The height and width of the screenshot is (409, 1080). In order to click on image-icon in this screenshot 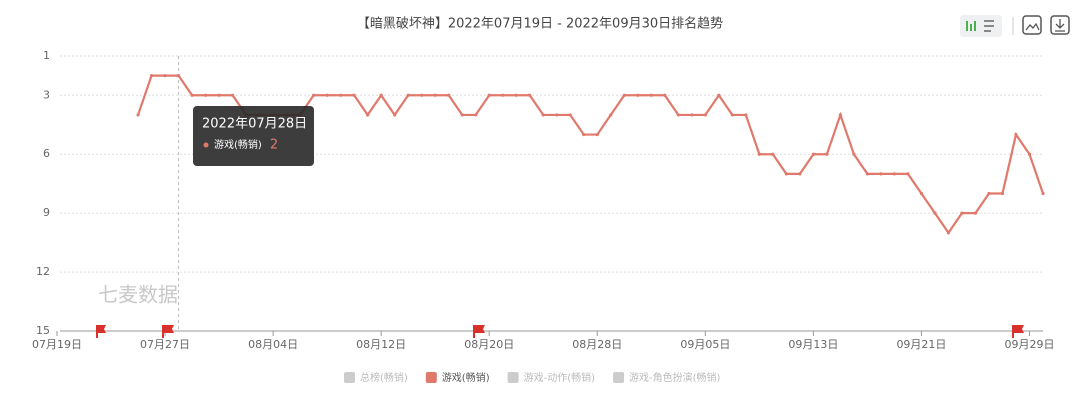, I will do `click(1032, 26)`.